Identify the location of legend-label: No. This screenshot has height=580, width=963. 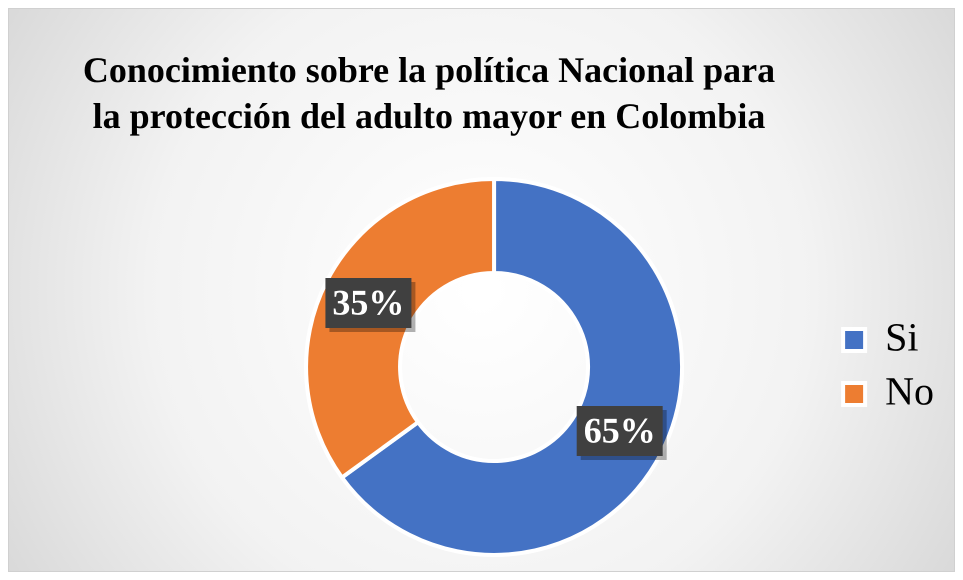
(909, 391).